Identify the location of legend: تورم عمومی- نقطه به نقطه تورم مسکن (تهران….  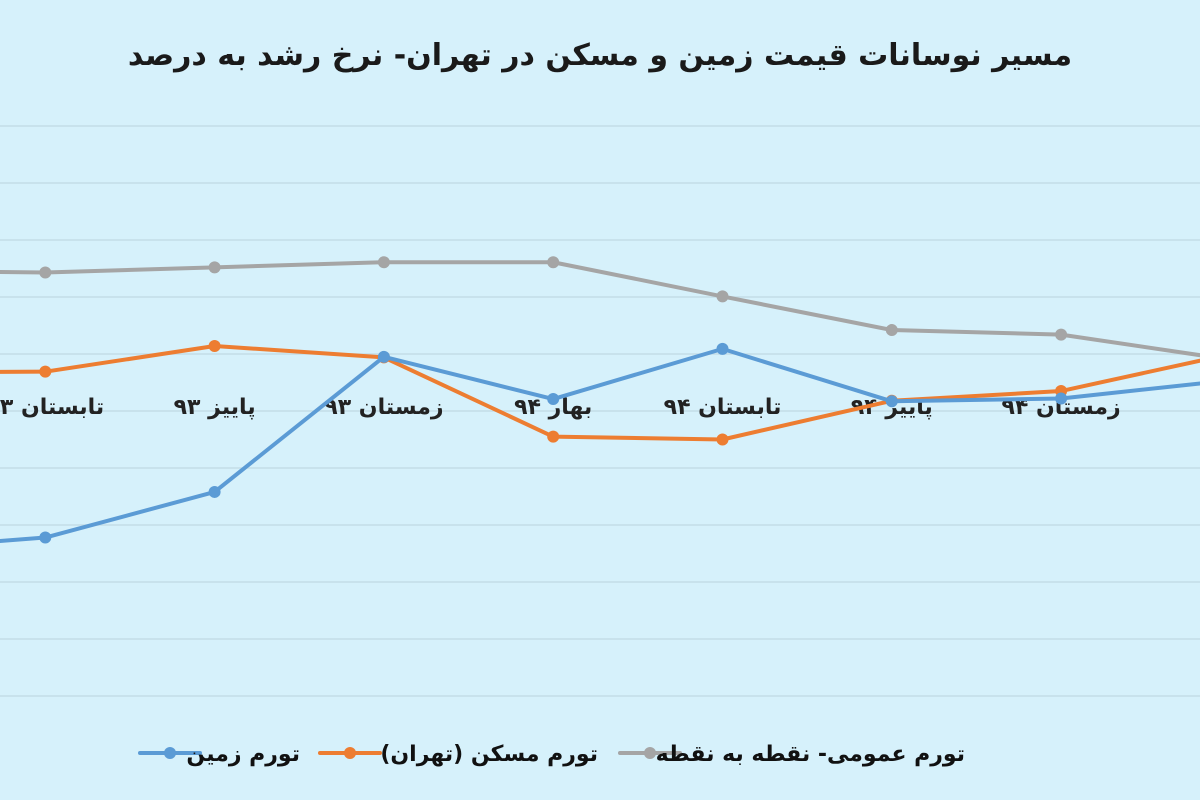
(551, 754).